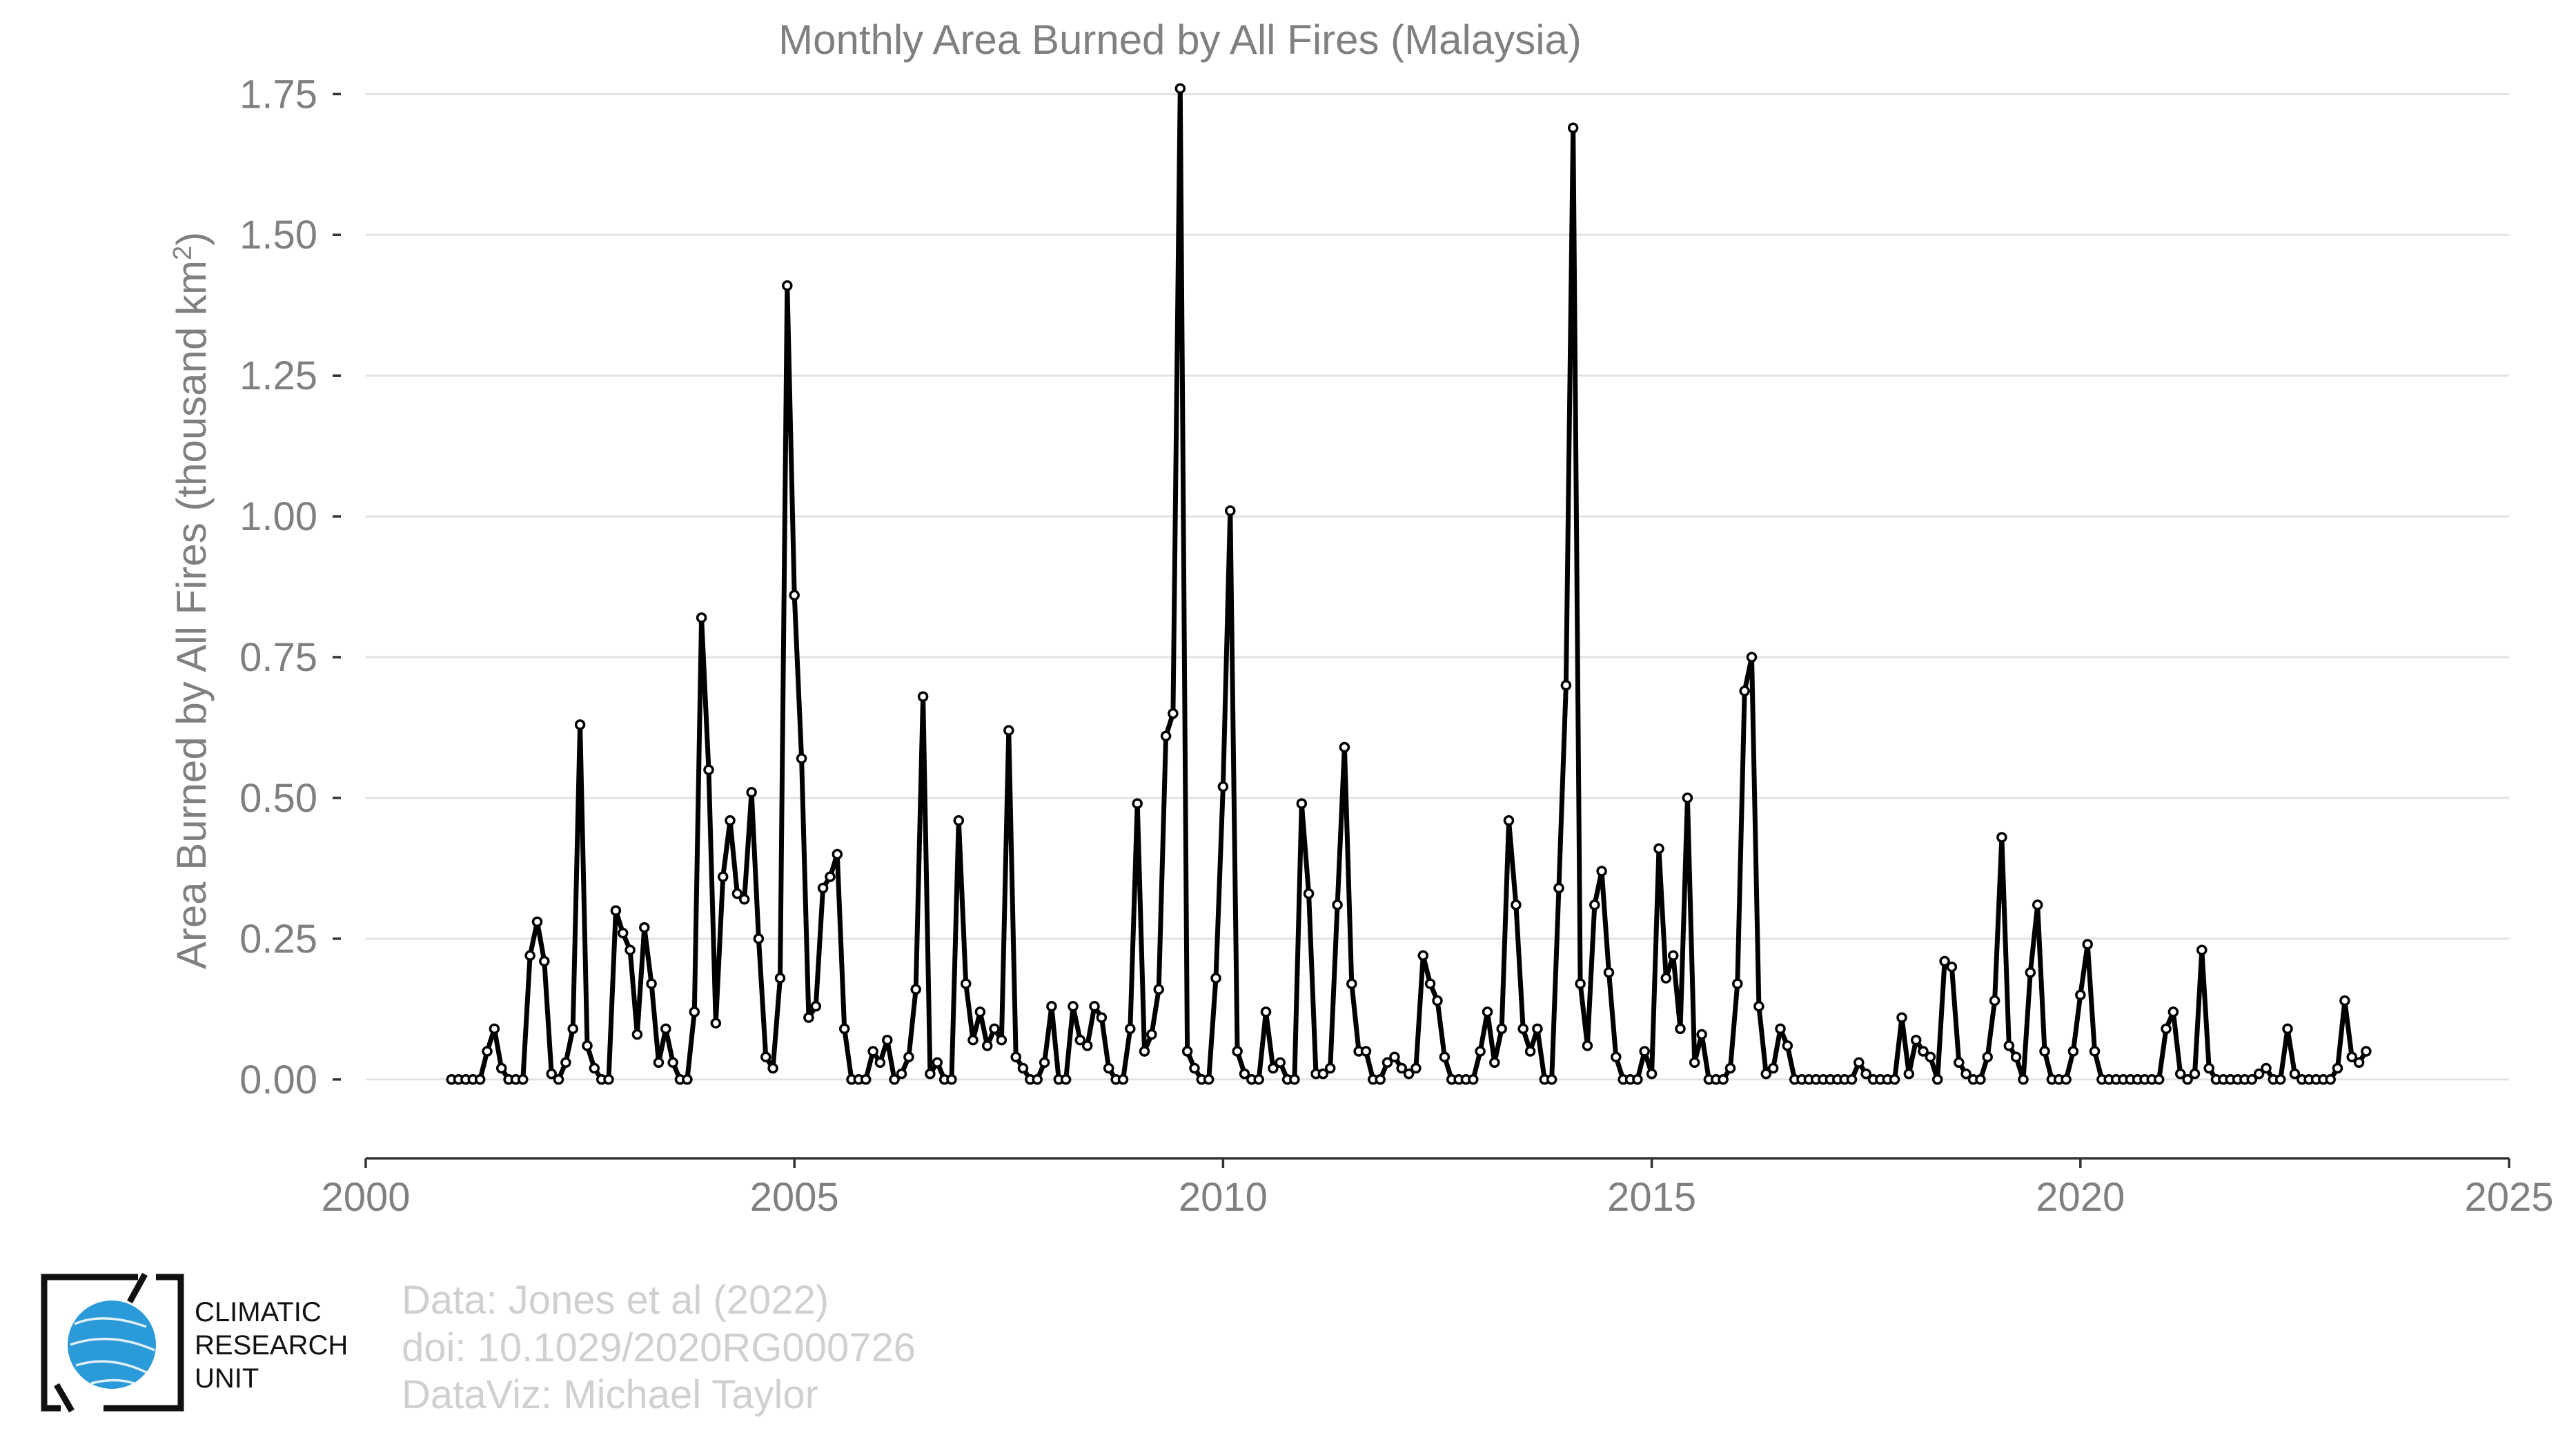 The height and width of the screenshot is (1451, 2576). What do you see at coordinates (278, 1080) in the screenshot?
I see `y-tick-label: 0.00` at bounding box center [278, 1080].